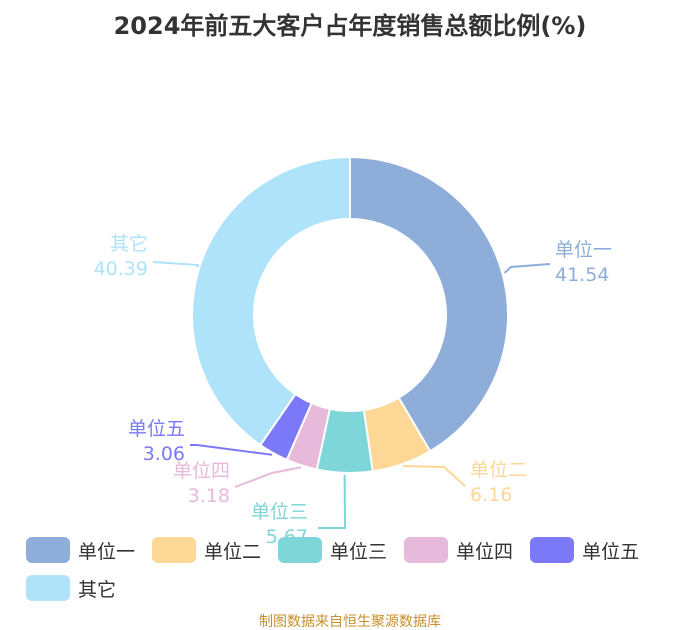 The image size is (700, 630). I want to click on slice-value-label: 6.16, so click(491, 495).